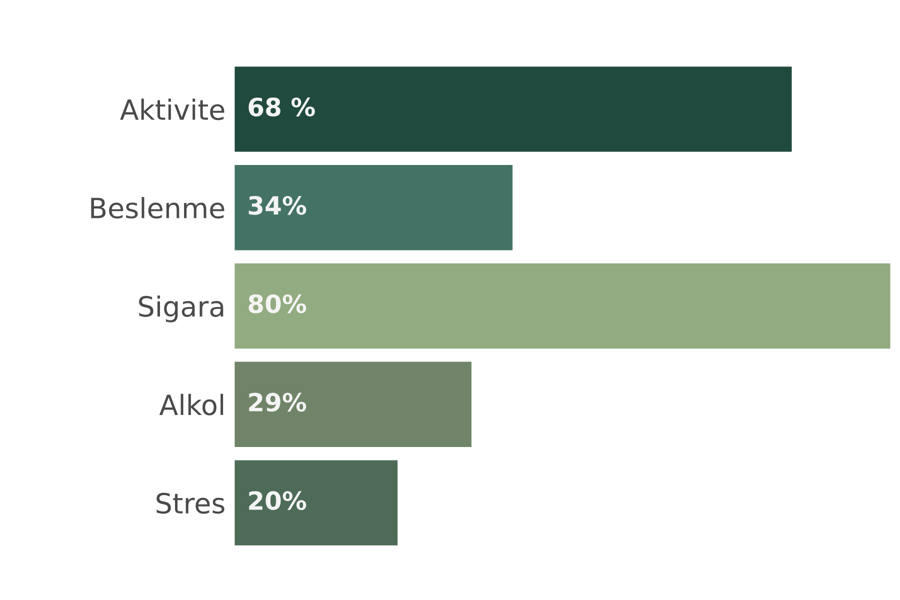  What do you see at coordinates (277, 402) in the screenshot?
I see `data-label: 29%` at bounding box center [277, 402].